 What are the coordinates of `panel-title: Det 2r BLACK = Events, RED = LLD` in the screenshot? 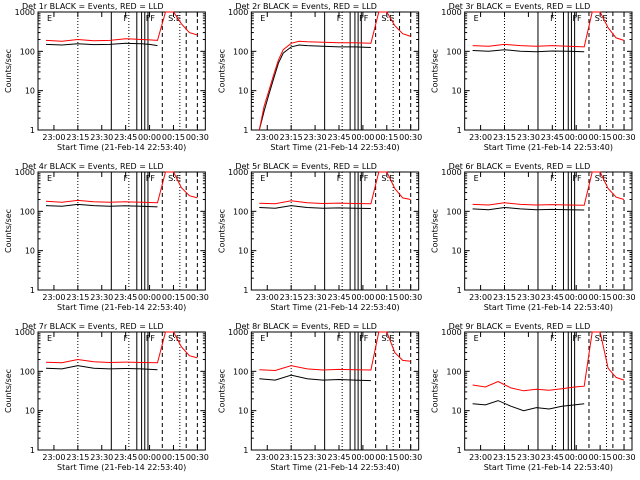 It's located at (306, 6).